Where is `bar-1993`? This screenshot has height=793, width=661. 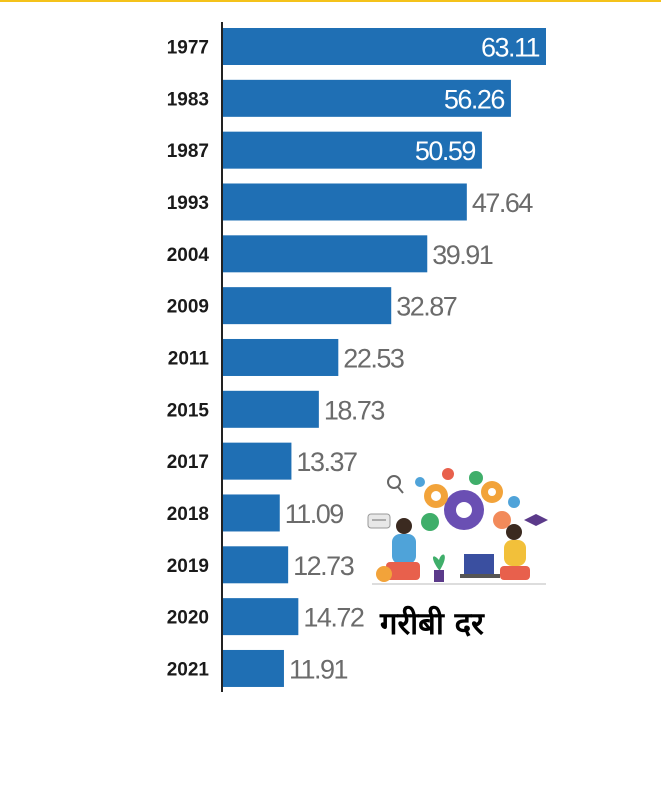
bar-1993 is located at coordinates (345, 202).